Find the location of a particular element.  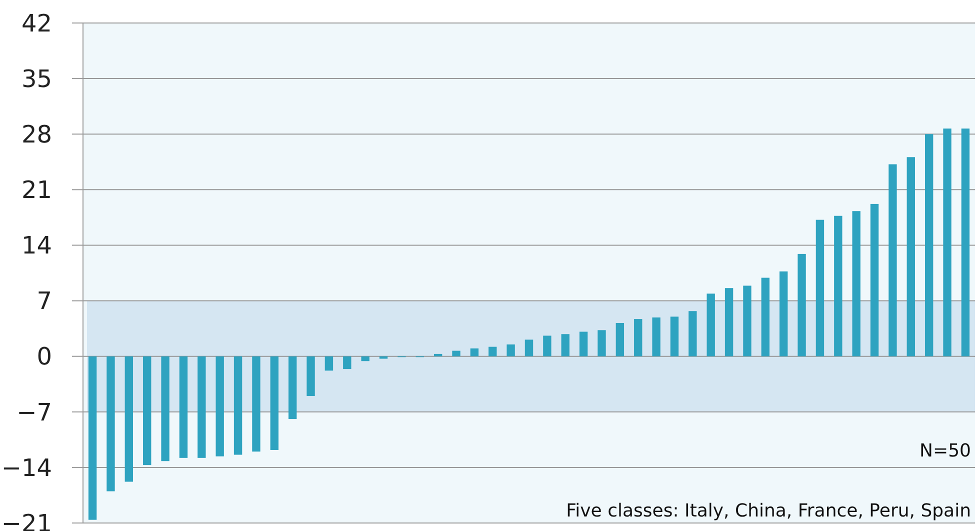

annotation: N=50 is located at coordinates (945, 451).